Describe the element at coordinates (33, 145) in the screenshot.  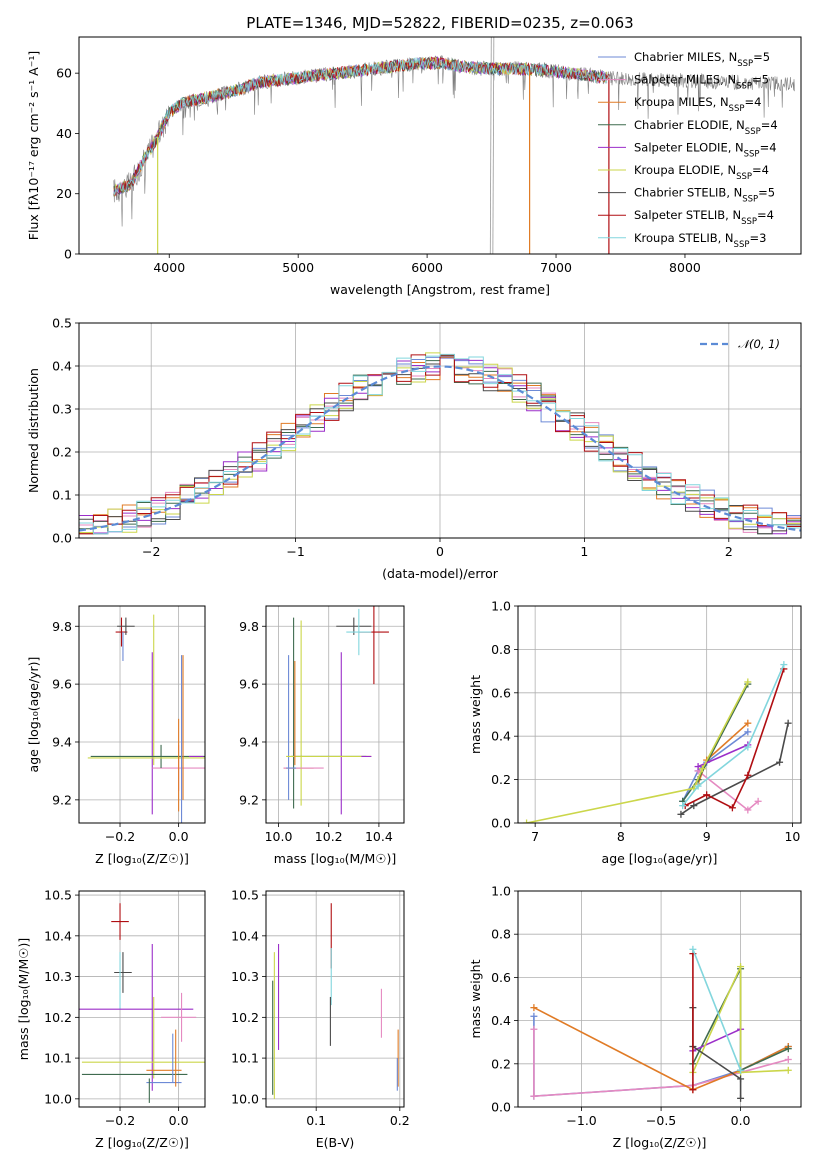
I see `y-axis-label: Flux [fλ10⁻¹⁷ erg cm⁻² s⁻¹ A⁻¹]` at that location.